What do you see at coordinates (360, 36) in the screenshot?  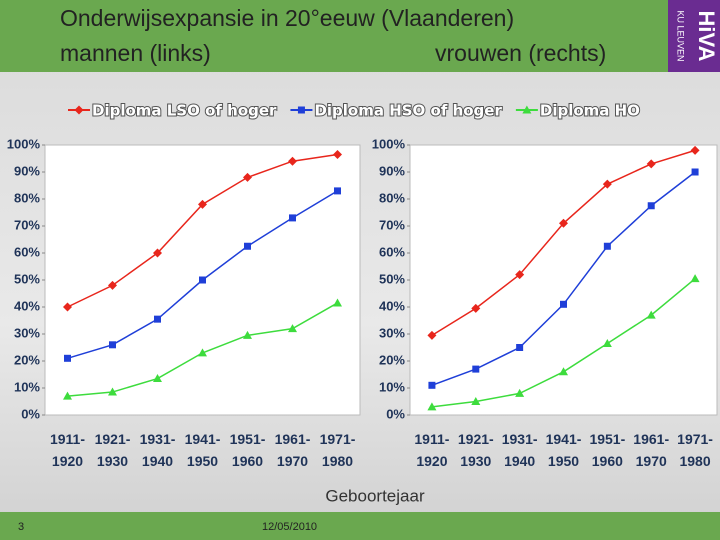 I see `title-bar` at bounding box center [360, 36].